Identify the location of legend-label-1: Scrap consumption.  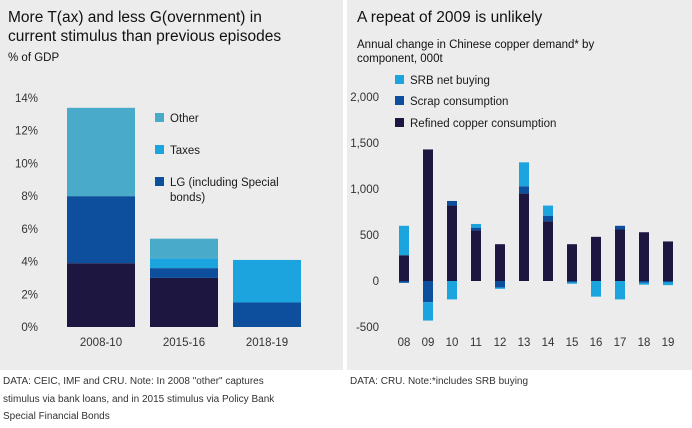
(459, 102).